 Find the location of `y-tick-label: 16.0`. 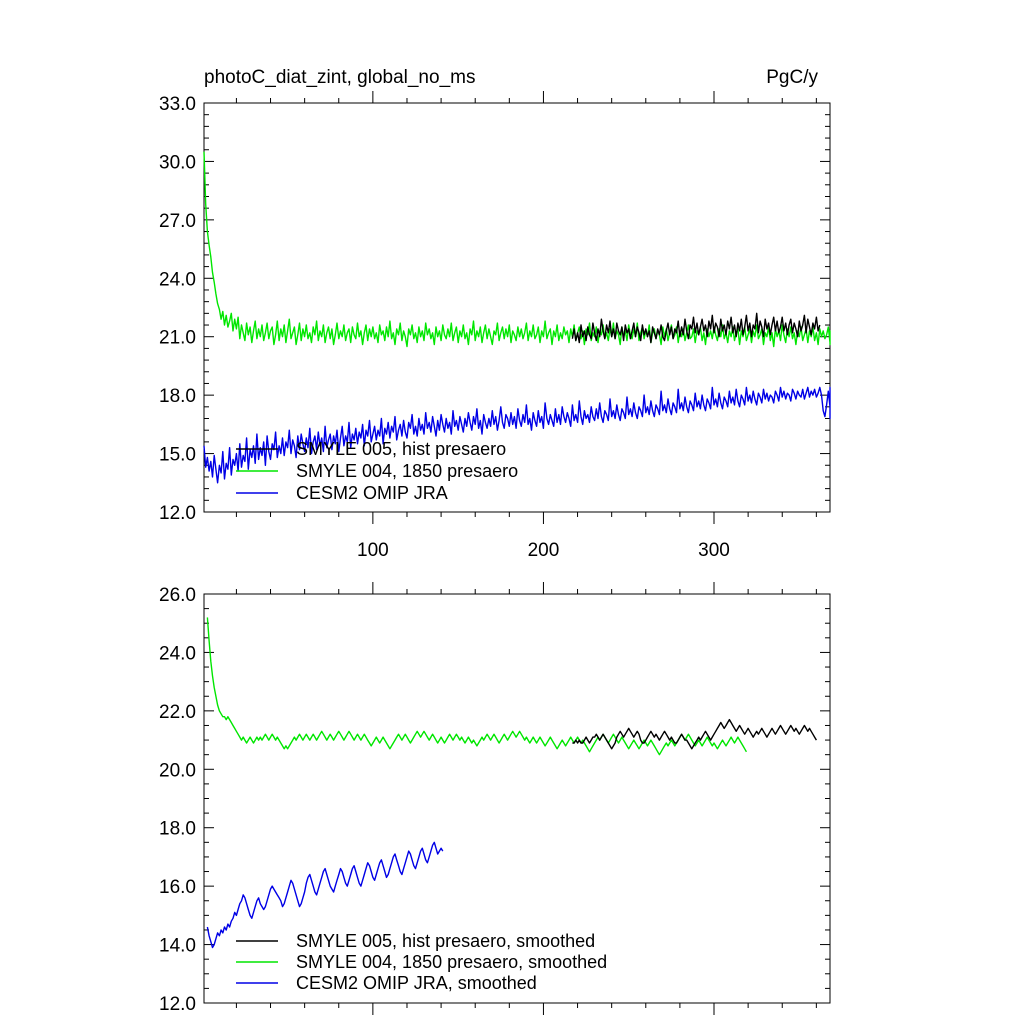

y-tick-label: 16.0 is located at coordinates (177, 887).